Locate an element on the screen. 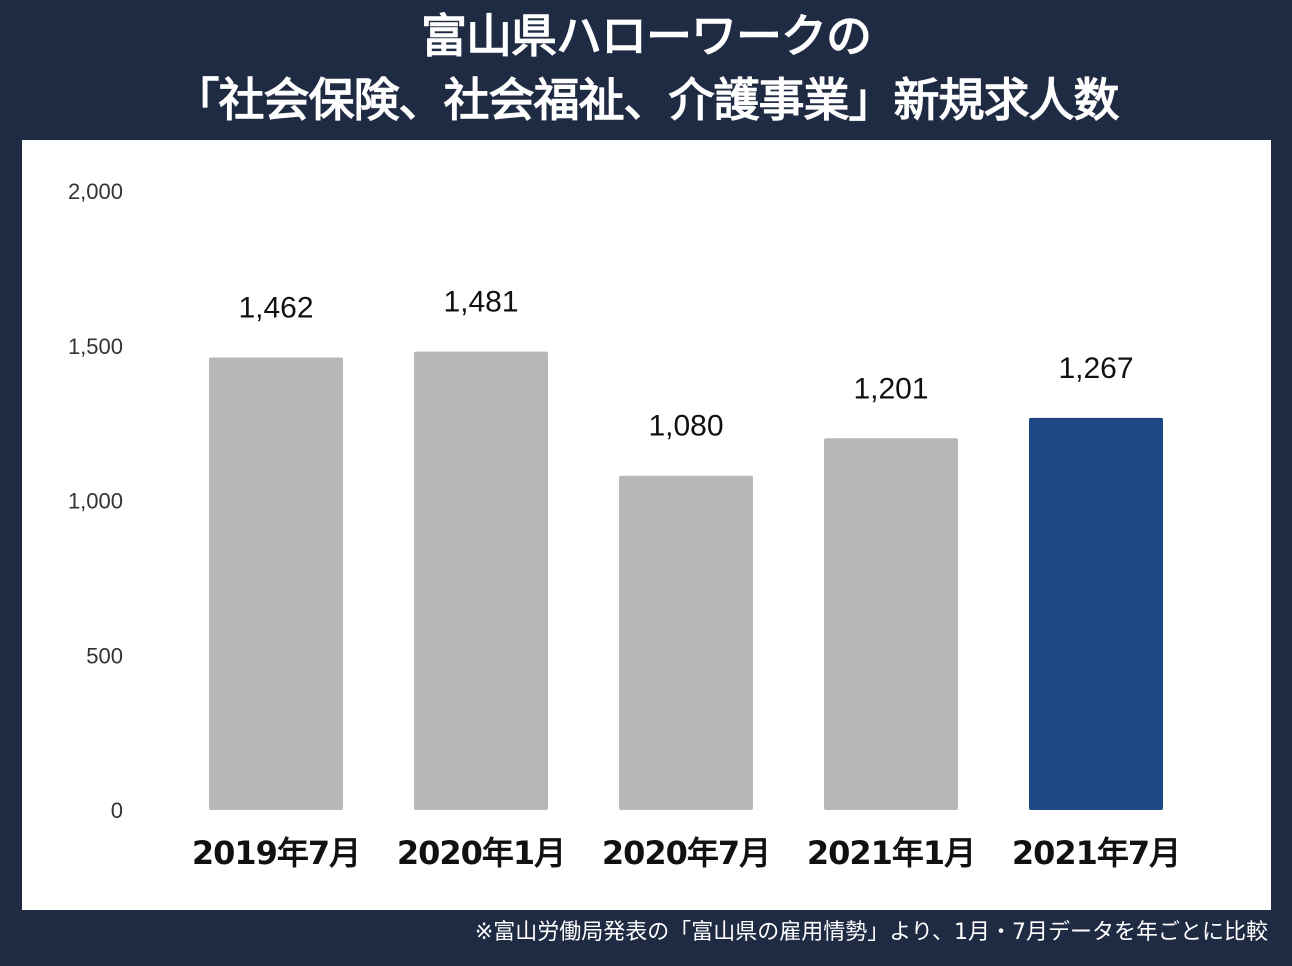 This screenshot has width=1292, height=966. bar-value-label: 1,080 is located at coordinates (685, 426).